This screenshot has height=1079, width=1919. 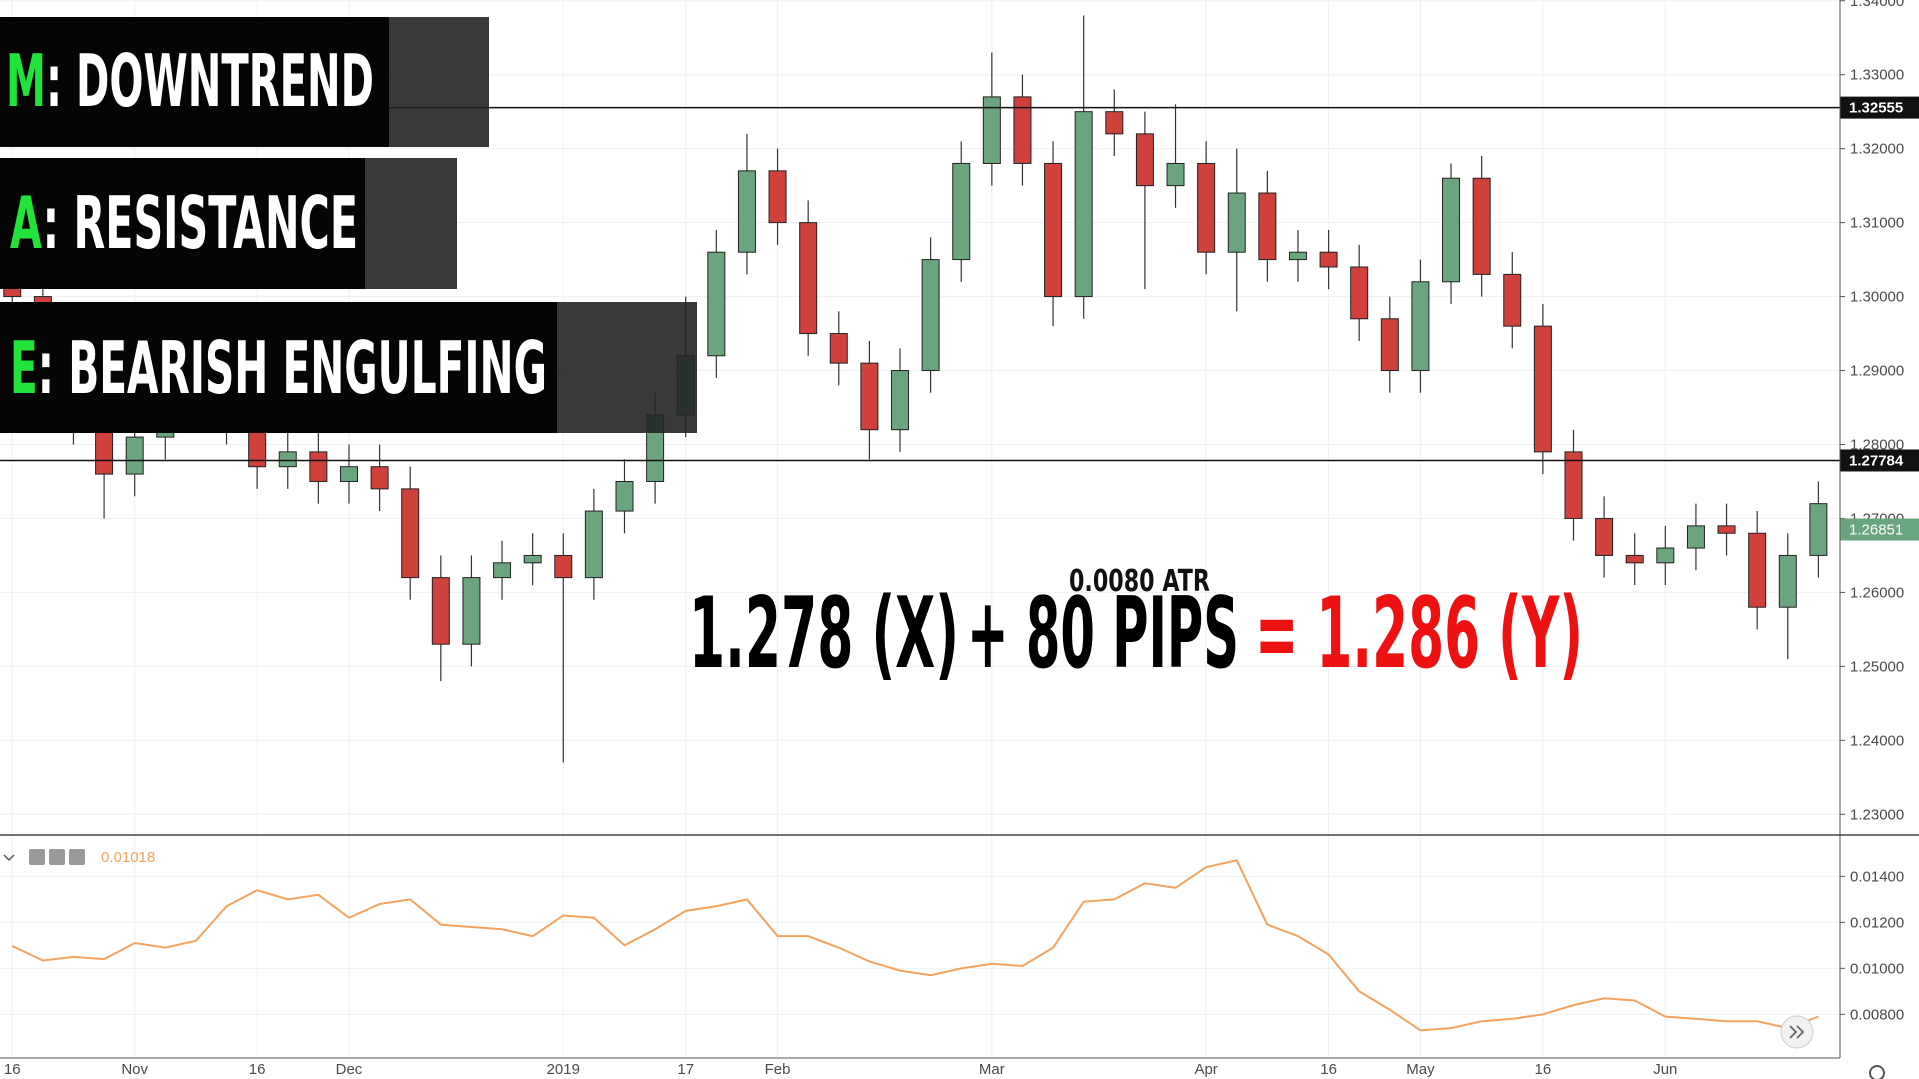 What do you see at coordinates (134, 1069) in the screenshot?
I see `x-tick-label: Nov` at bounding box center [134, 1069].